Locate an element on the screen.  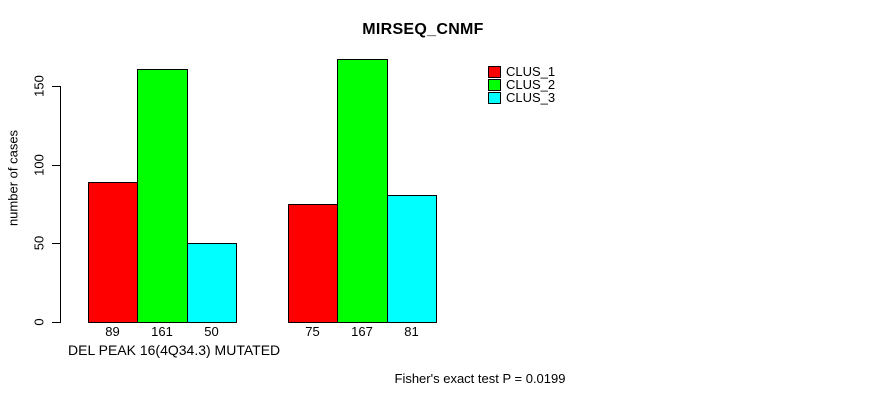
bar-clus_2-group2 is located at coordinates (362, 191).